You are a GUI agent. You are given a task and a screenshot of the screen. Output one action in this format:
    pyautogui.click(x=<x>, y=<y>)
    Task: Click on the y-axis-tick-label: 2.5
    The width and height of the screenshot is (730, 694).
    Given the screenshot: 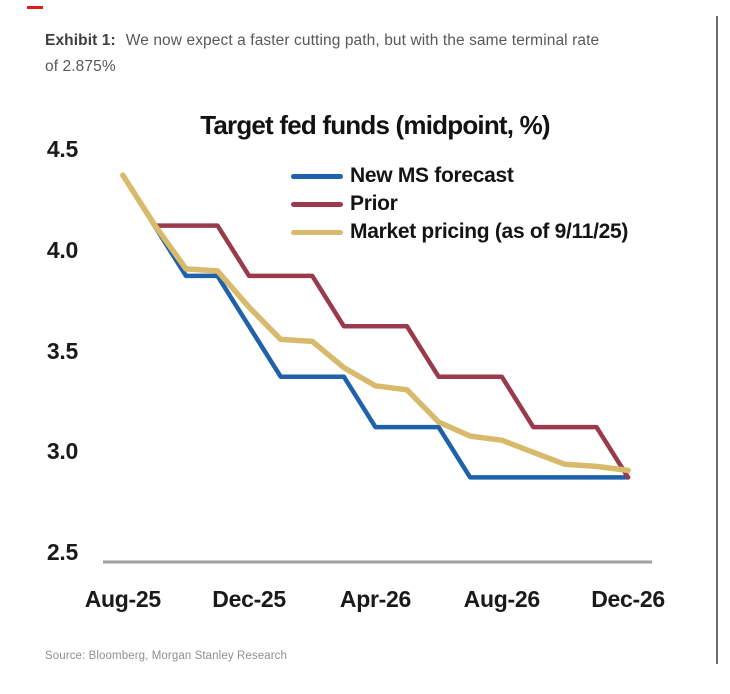 What is the action you would take?
    pyautogui.click(x=62, y=552)
    